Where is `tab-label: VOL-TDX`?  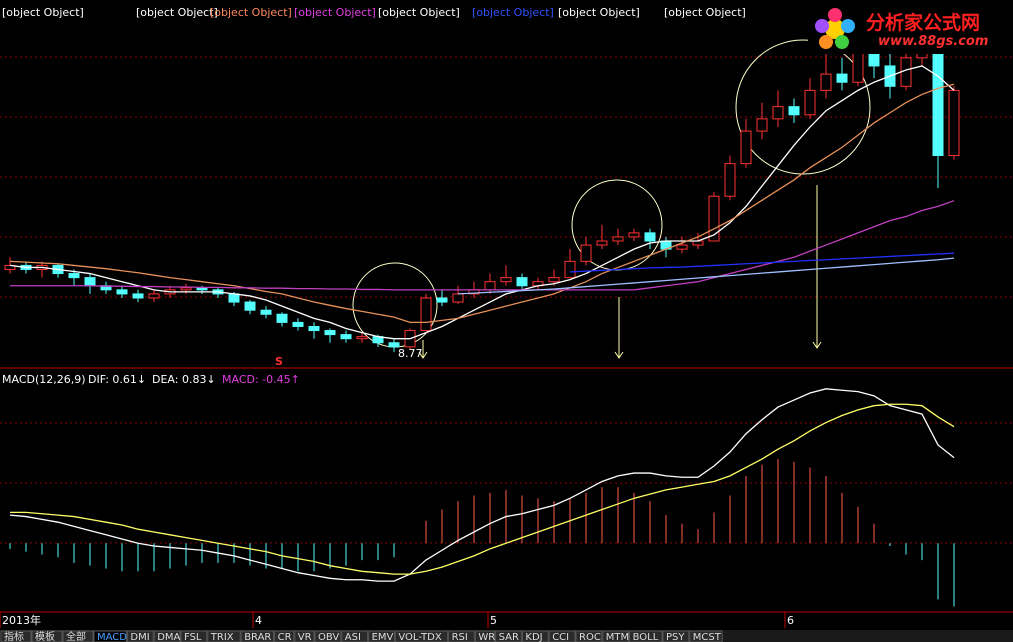
tab-label: VOL-TDX is located at coordinates (419, 637).